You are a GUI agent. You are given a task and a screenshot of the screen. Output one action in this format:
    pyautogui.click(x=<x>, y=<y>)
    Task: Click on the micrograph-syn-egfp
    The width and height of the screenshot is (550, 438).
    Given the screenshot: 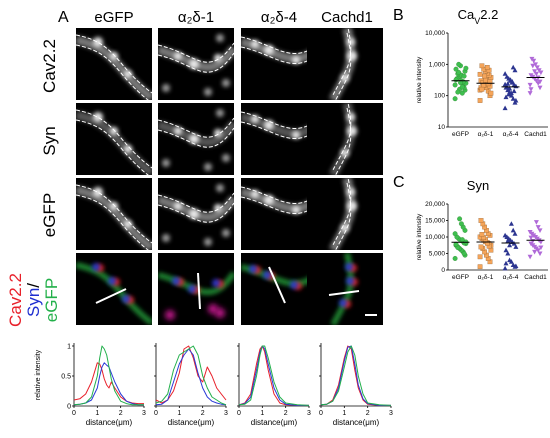 What is the action you would take?
    pyautogui.click(x=114, y=139)
    